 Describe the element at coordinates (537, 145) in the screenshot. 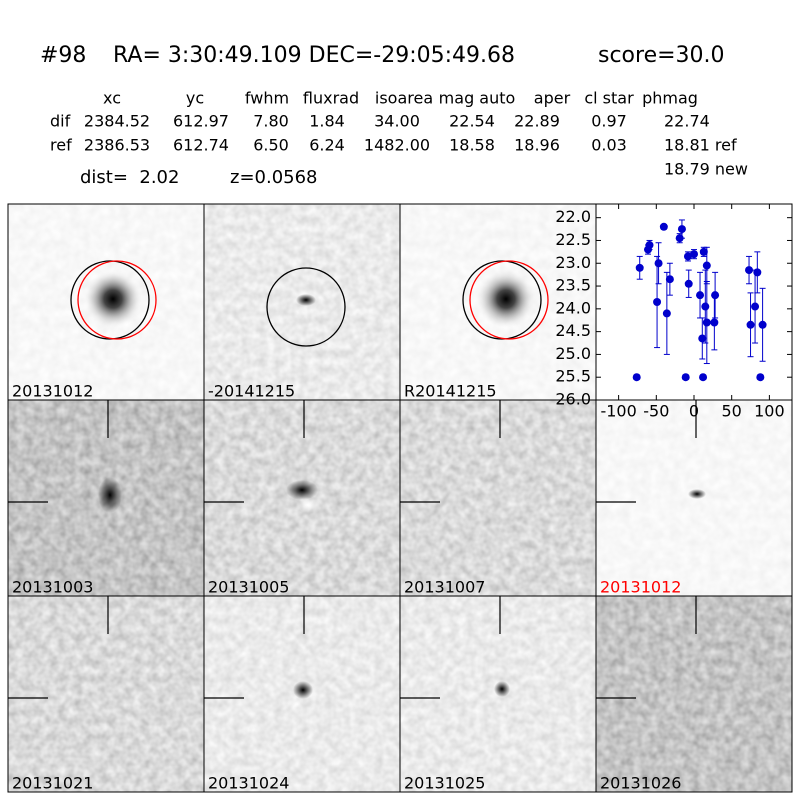

I see `cell: 18.96` at that location.